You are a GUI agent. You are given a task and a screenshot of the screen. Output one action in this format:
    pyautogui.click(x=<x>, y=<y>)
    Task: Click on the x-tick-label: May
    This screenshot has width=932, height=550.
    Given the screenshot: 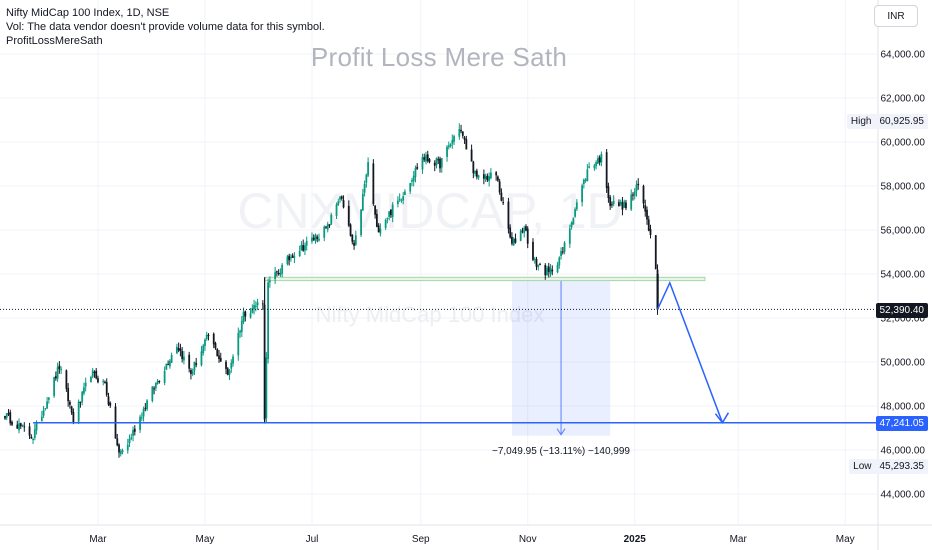 What is the action you would take?
    pyautogui.click(x=845, y=539)
    